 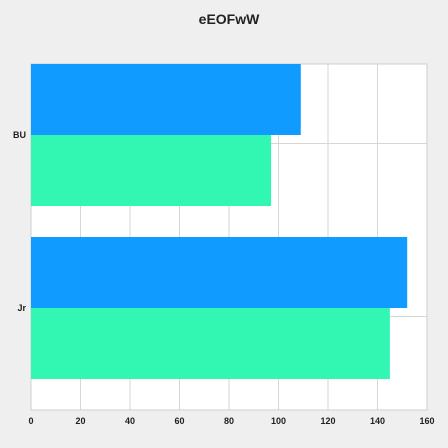 I want to click on category-label-BU: BU, so click(x=19, y=135).